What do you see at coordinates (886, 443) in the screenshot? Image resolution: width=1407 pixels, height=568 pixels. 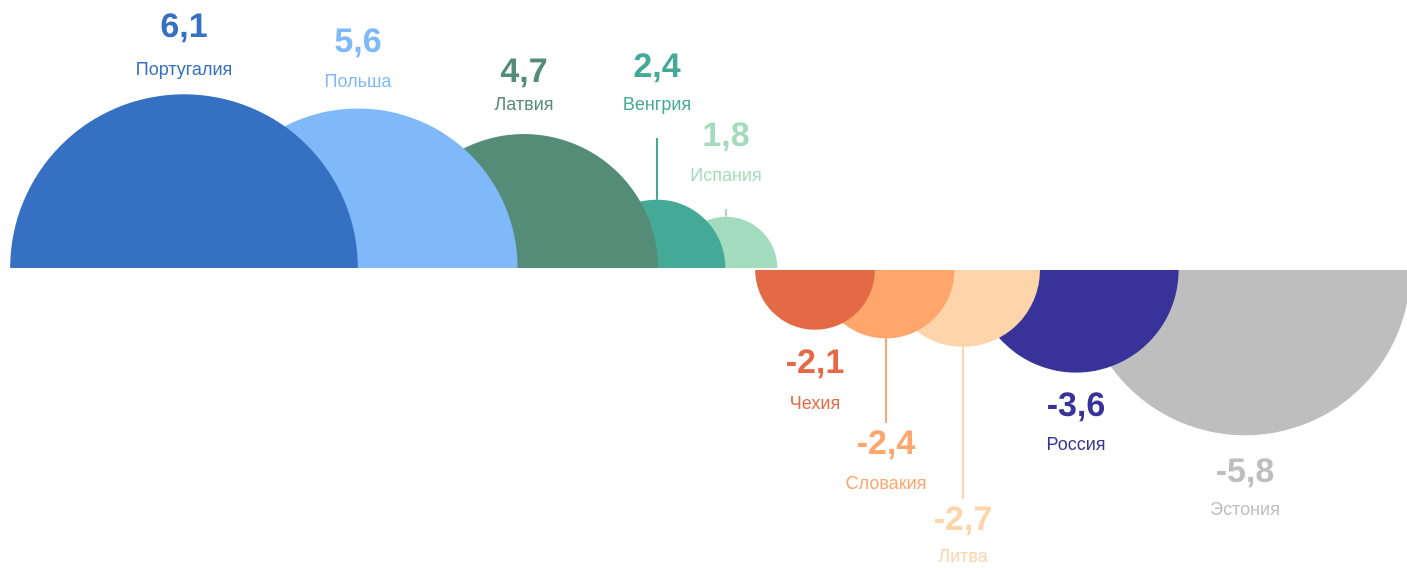 I see `value-label: -2,4` at bounding box center [886, 443].